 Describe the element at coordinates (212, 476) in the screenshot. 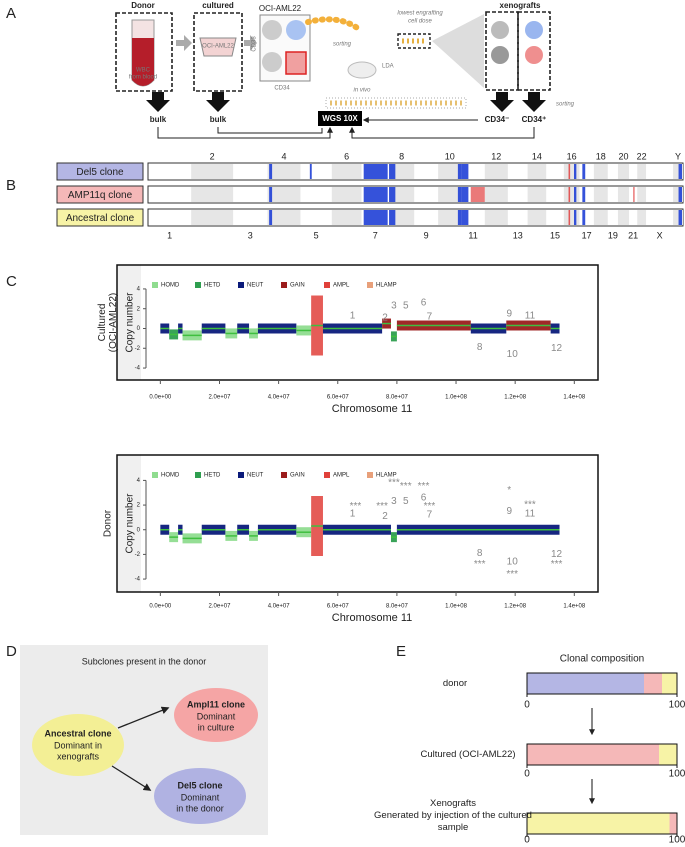

I see `legend-label: HETD` at that location.